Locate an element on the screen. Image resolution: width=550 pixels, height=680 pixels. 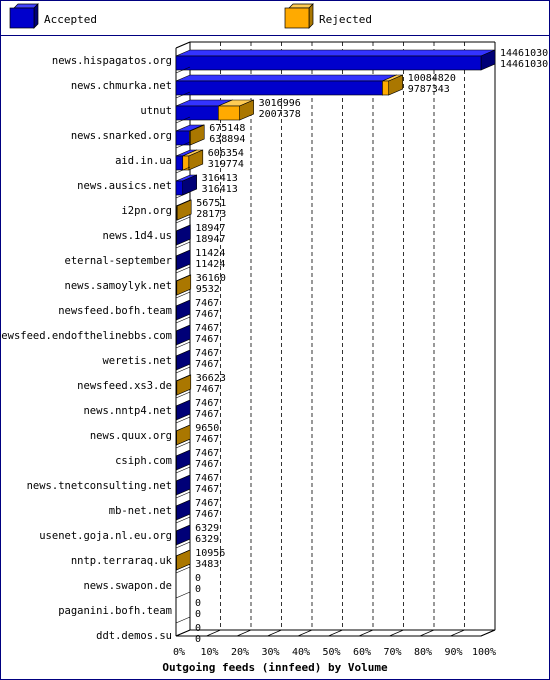
accepted-value-label: 18947 is located at coordinates (210, 239).